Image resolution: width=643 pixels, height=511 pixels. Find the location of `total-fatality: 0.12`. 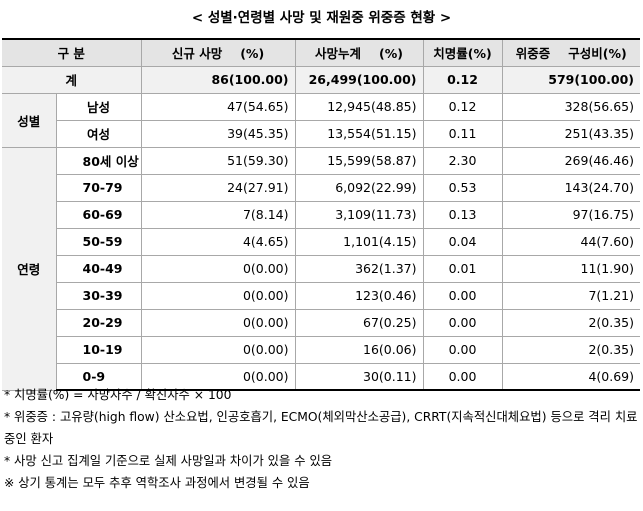

total-fatality: 0.12 is located at coordinates (462, 79).